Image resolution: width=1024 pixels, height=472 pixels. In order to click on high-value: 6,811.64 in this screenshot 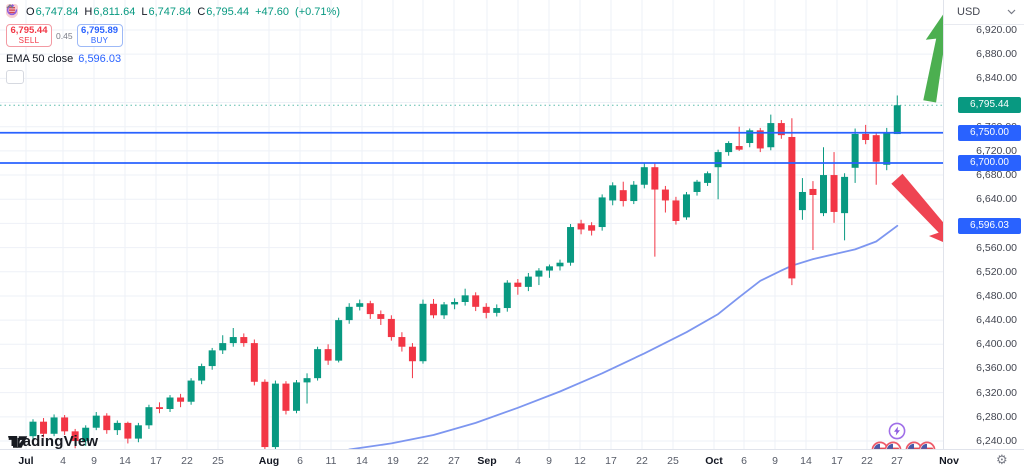, I will do `click(114, 11)`.